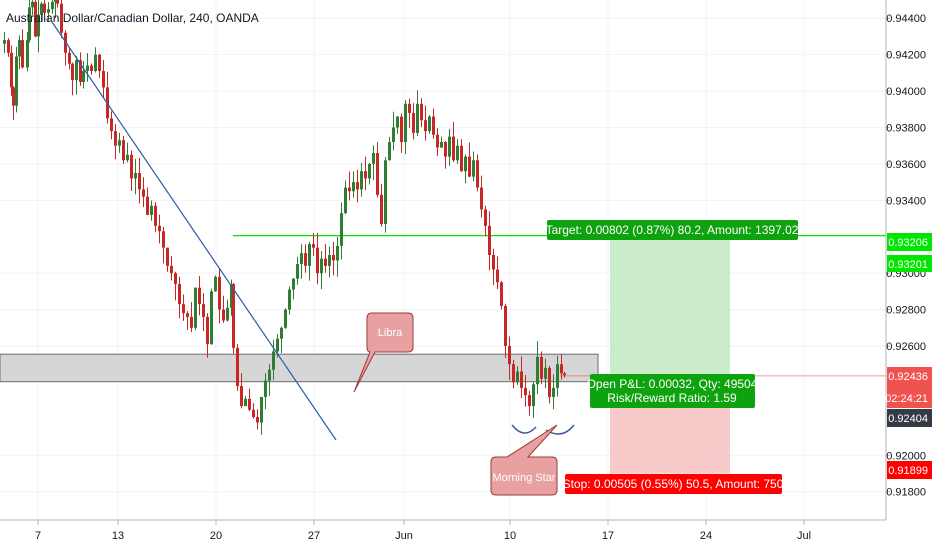 This screenshot has width=932, height=555. I want to click on y-tick-label: 0.93800, so click(906, 128).